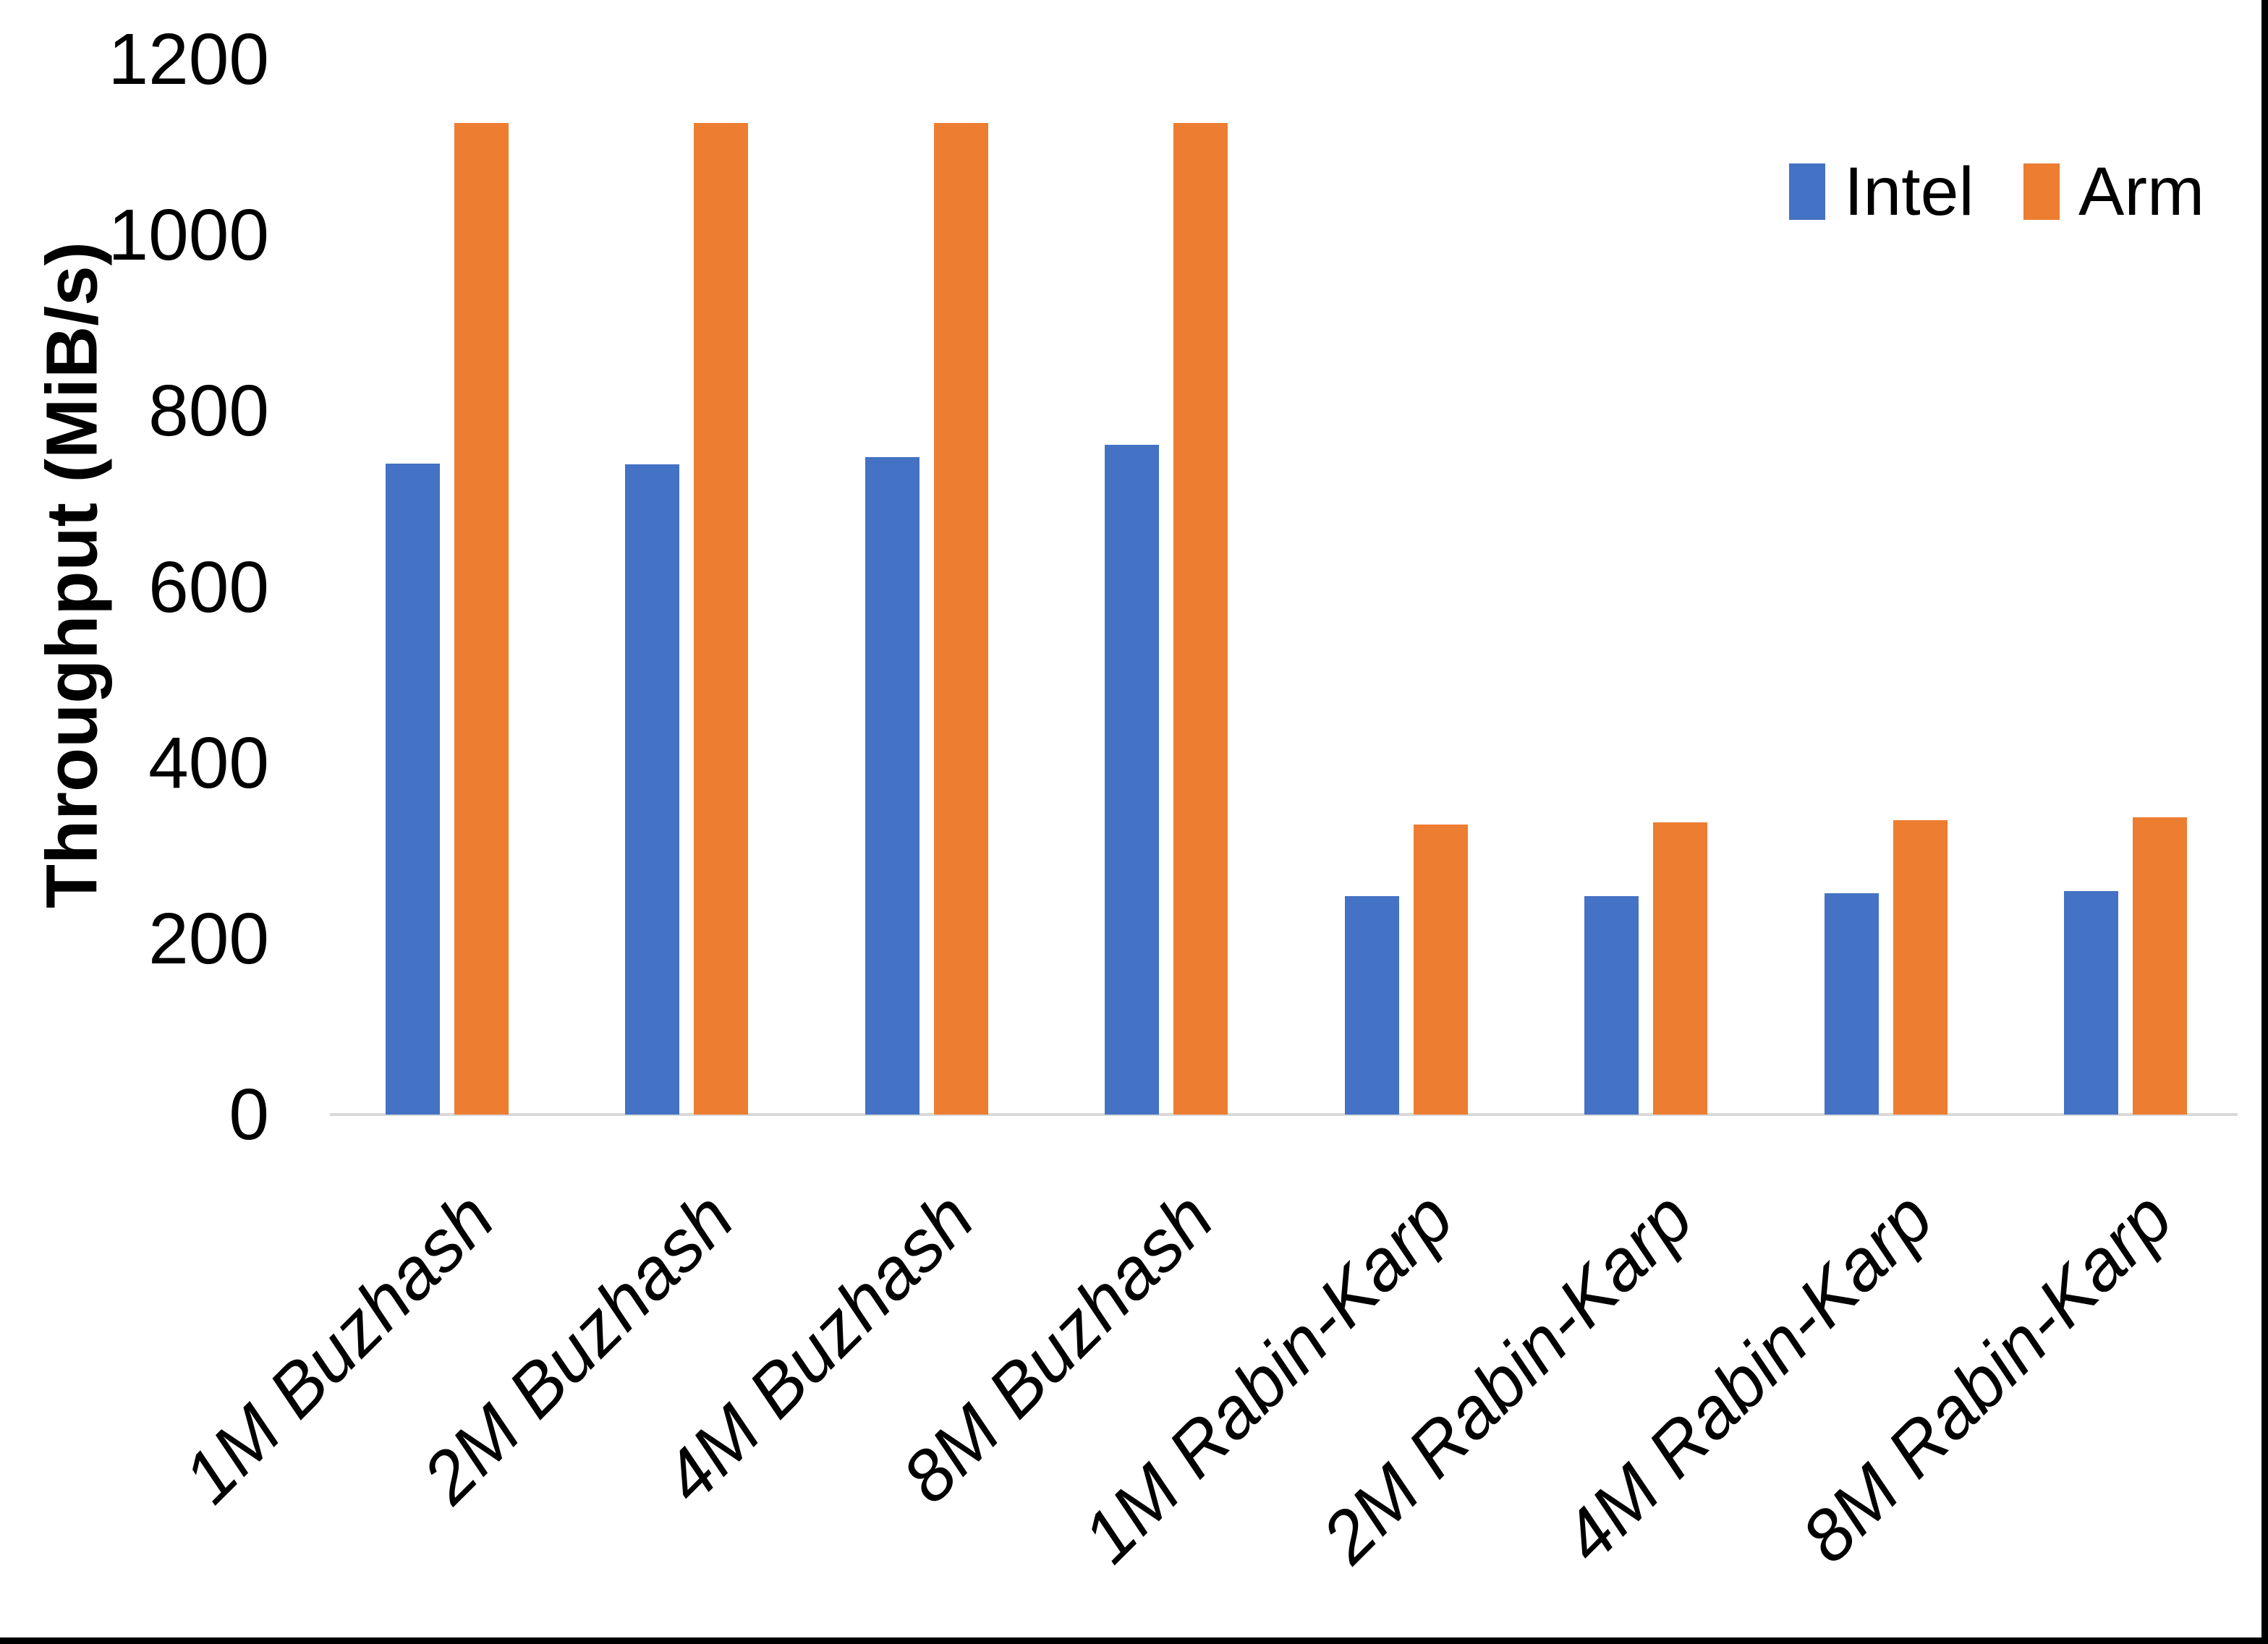  Describe the element at coordinates (1441, 970) in the screenshot. I see `bar-arm-1m-rabin-karp` at that location.